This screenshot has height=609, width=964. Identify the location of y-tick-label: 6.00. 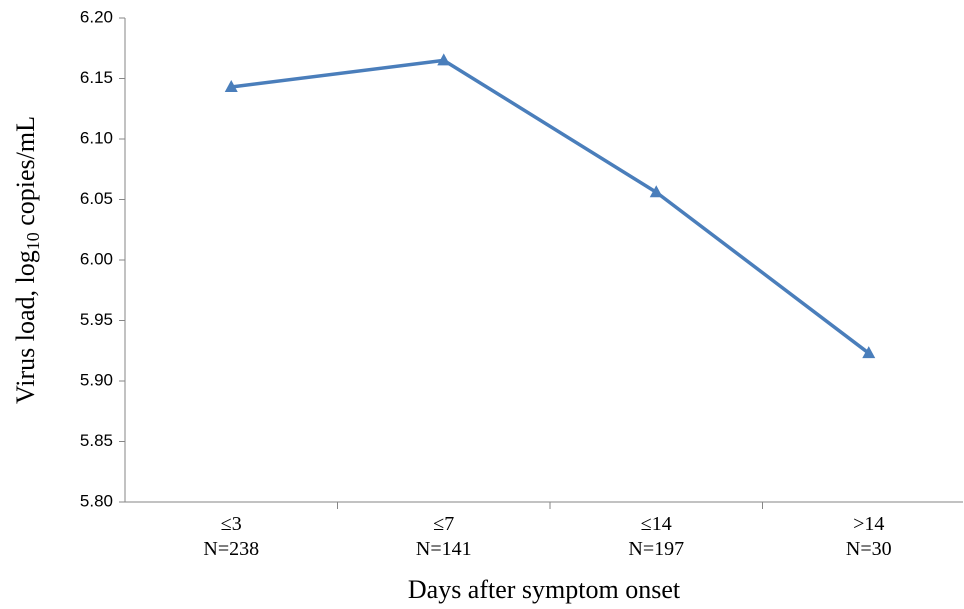
(96, 258).